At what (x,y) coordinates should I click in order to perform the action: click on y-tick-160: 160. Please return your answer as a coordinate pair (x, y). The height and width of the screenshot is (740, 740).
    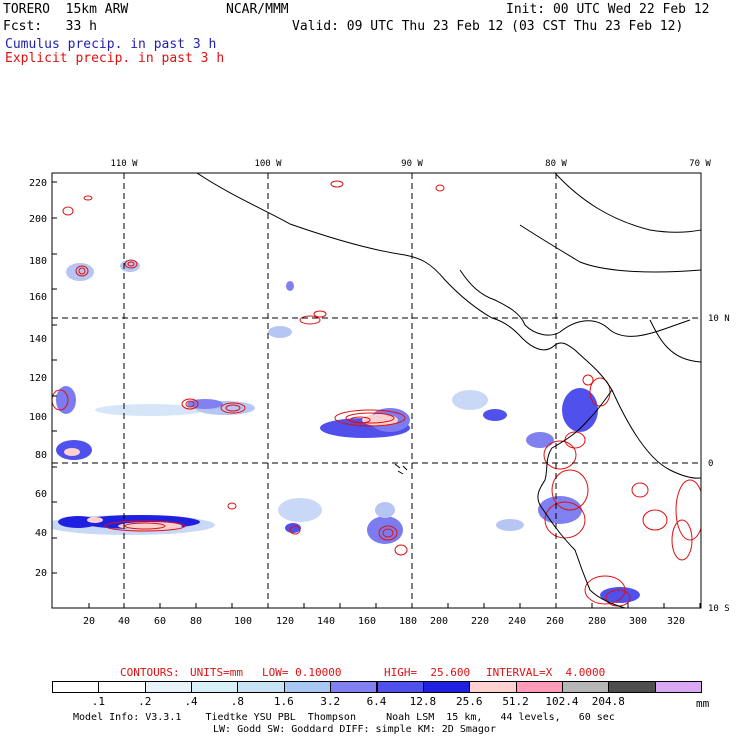
    Looking at the image, I should click on (38, 297).